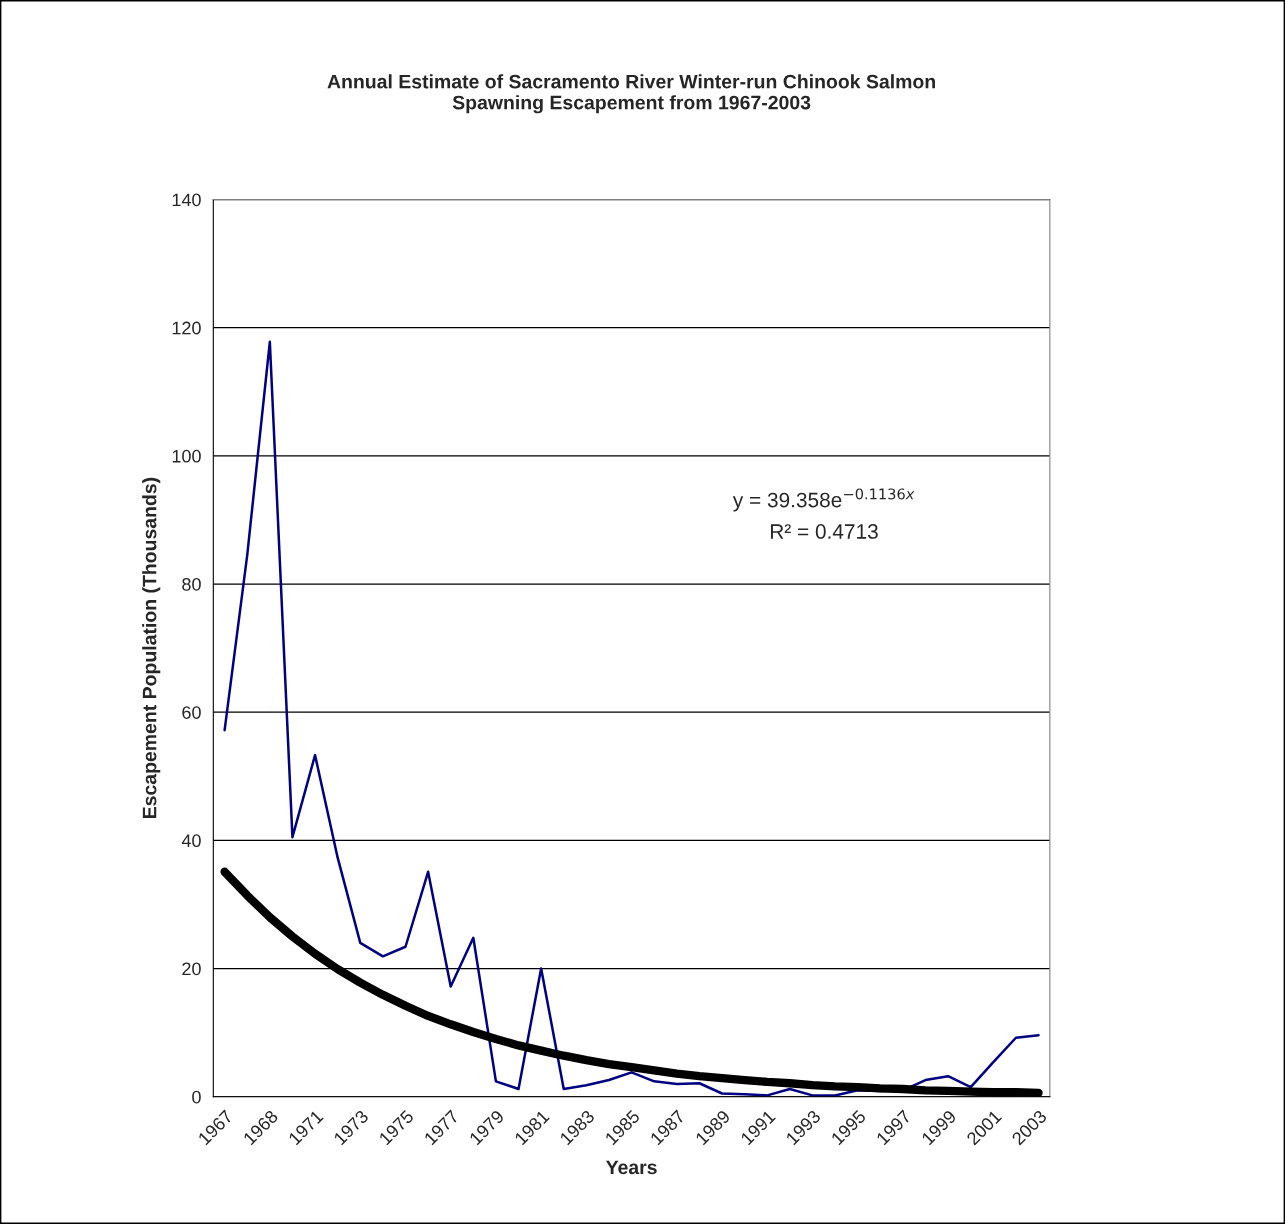 The width and height of the screenshot is (1285, 1224). Describe the element at coordinates (191, 841) in the screenshot. I see `y-tick-label: 40` at that location.